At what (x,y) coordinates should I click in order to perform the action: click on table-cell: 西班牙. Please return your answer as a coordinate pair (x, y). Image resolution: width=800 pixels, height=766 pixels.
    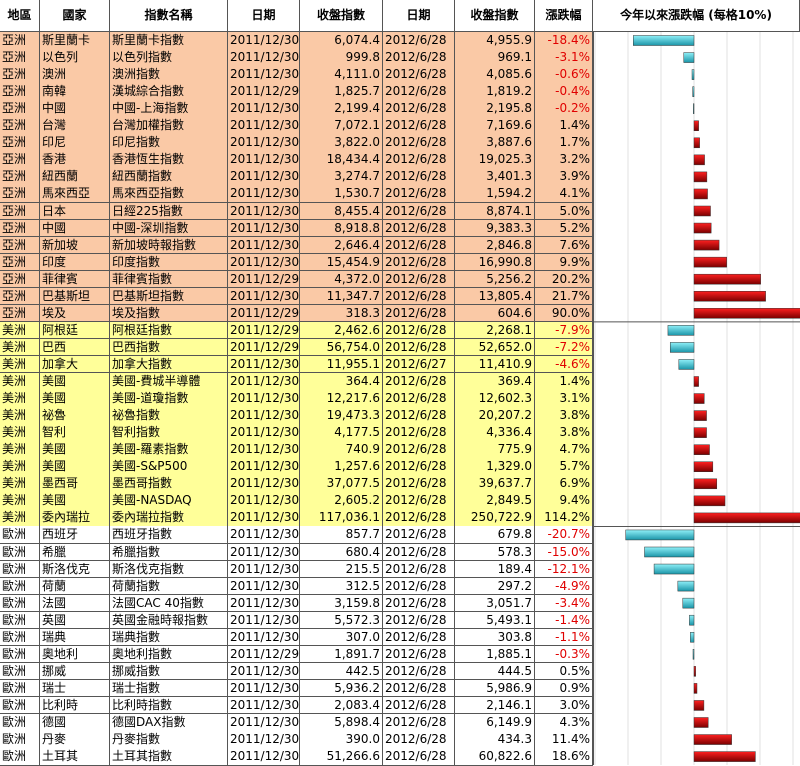
    Looking at the image, I should click on (75, 535).